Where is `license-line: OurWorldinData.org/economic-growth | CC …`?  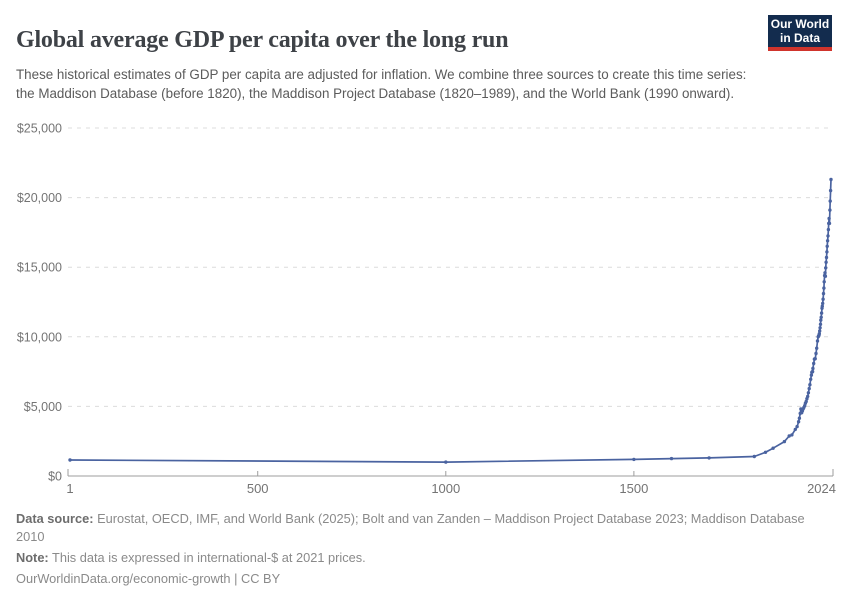 license-line: OurWorldinData.org/economic-growth | CC … is located at coordinates (426, 579).